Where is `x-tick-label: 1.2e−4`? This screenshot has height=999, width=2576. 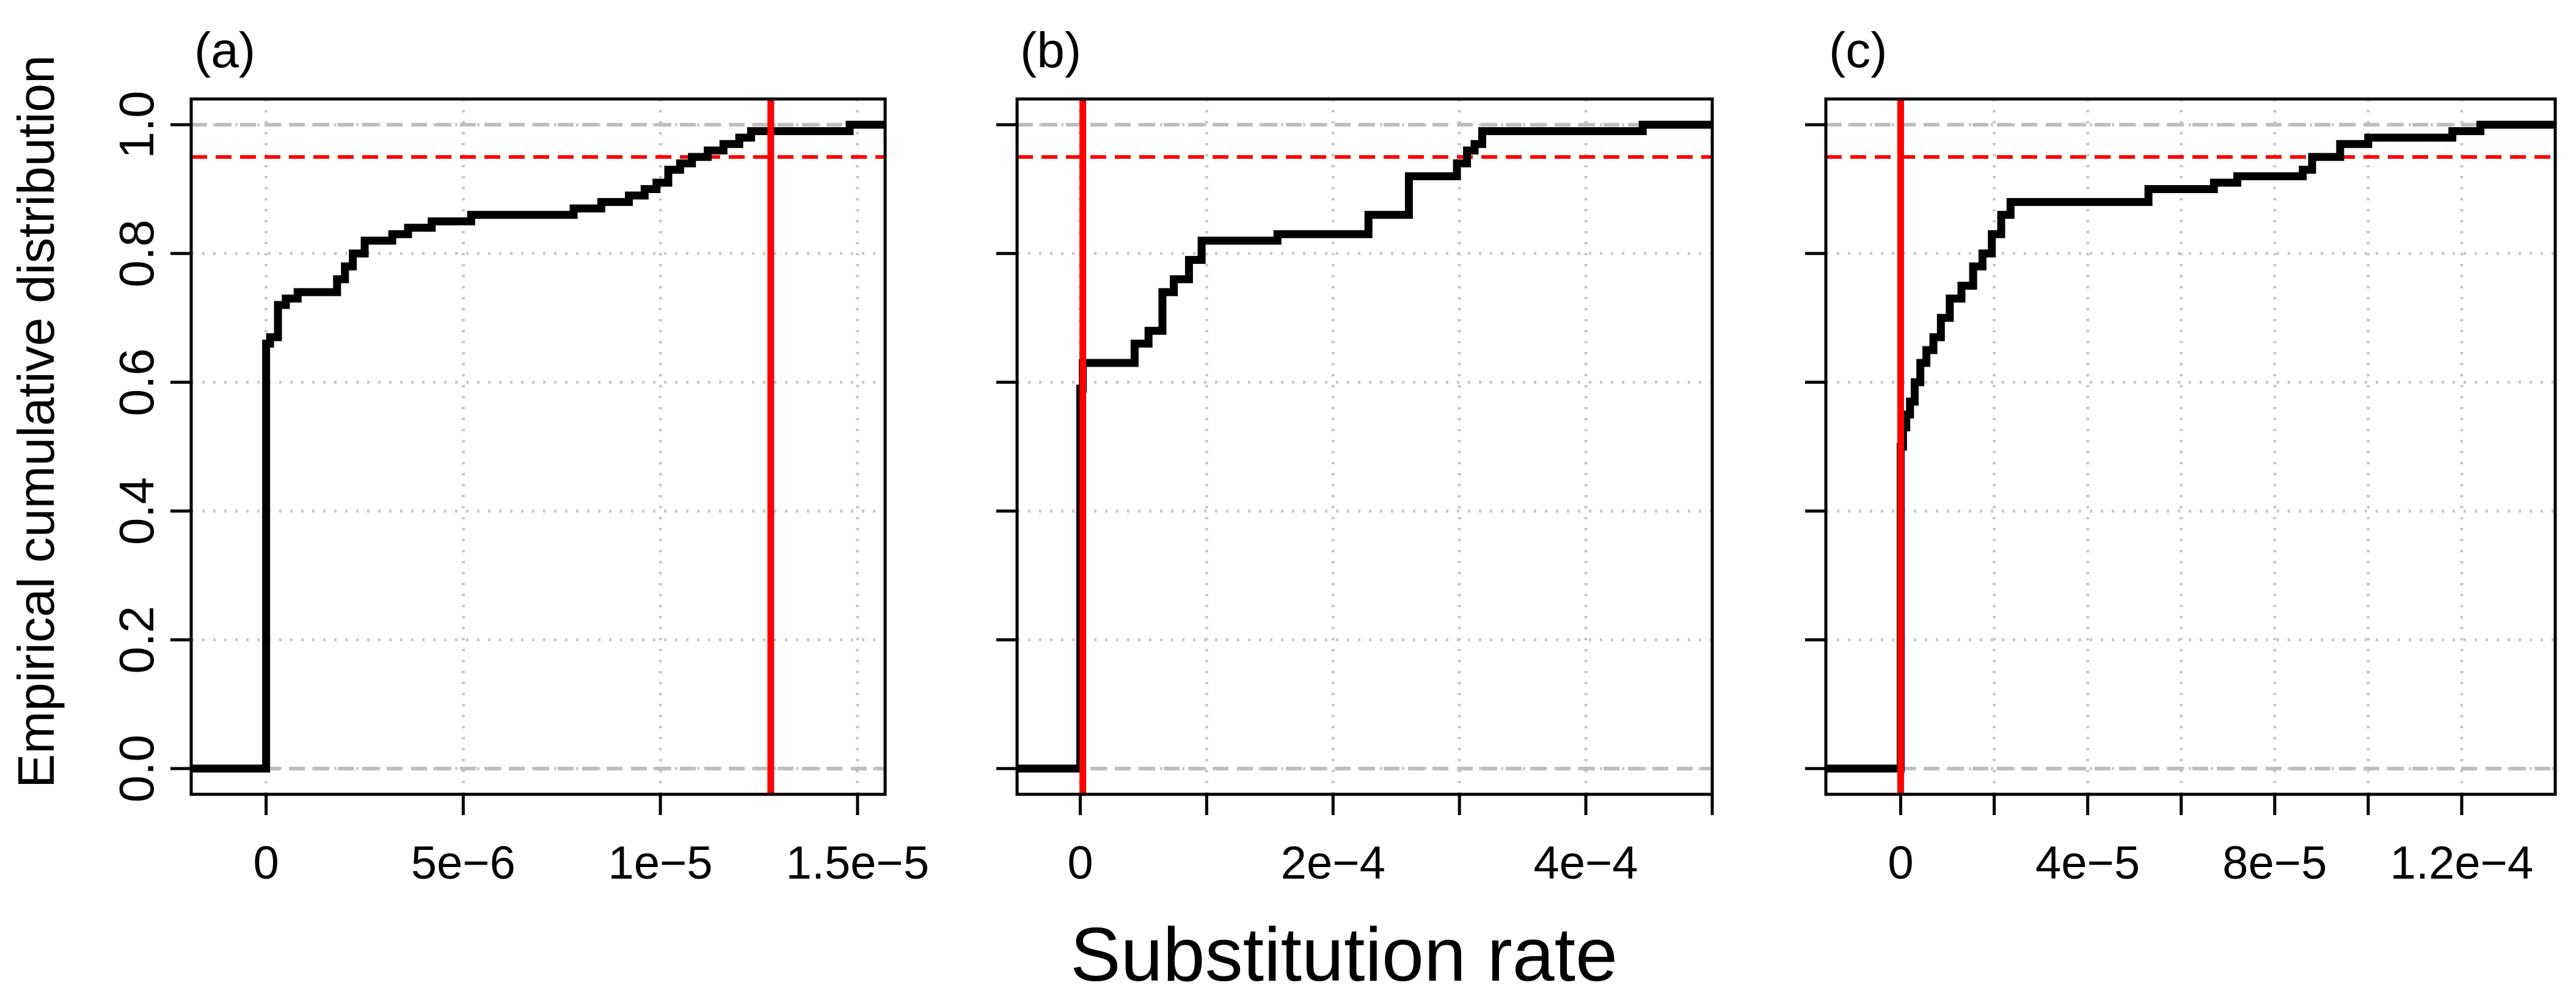 x-tick-label: 1.2e−4 is located at coordinates (2462, 863).